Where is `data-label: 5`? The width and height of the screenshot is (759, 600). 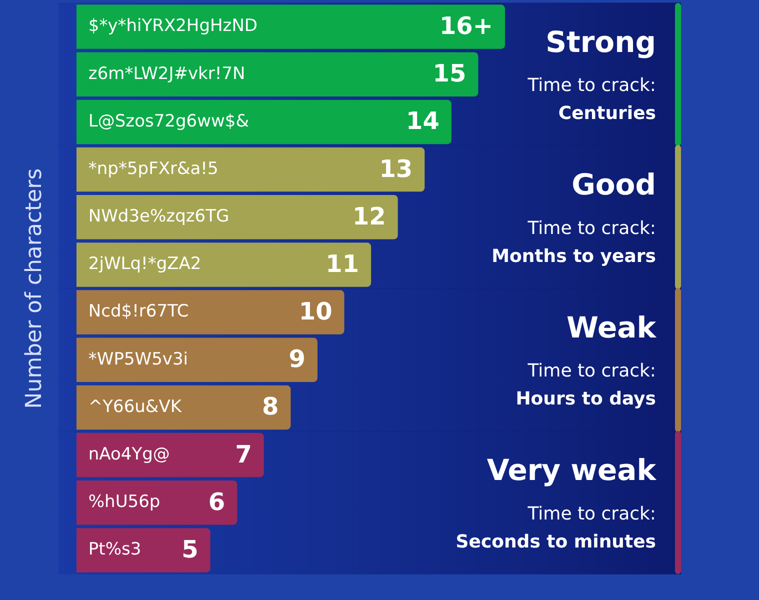
data-label: 5 is located at coordinates (190, 549).